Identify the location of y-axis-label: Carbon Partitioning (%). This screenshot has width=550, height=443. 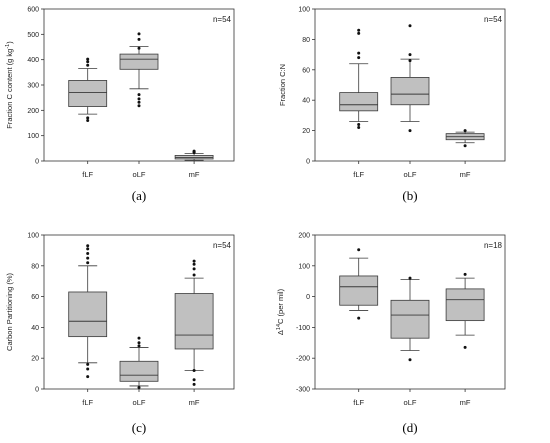
(9, 312).